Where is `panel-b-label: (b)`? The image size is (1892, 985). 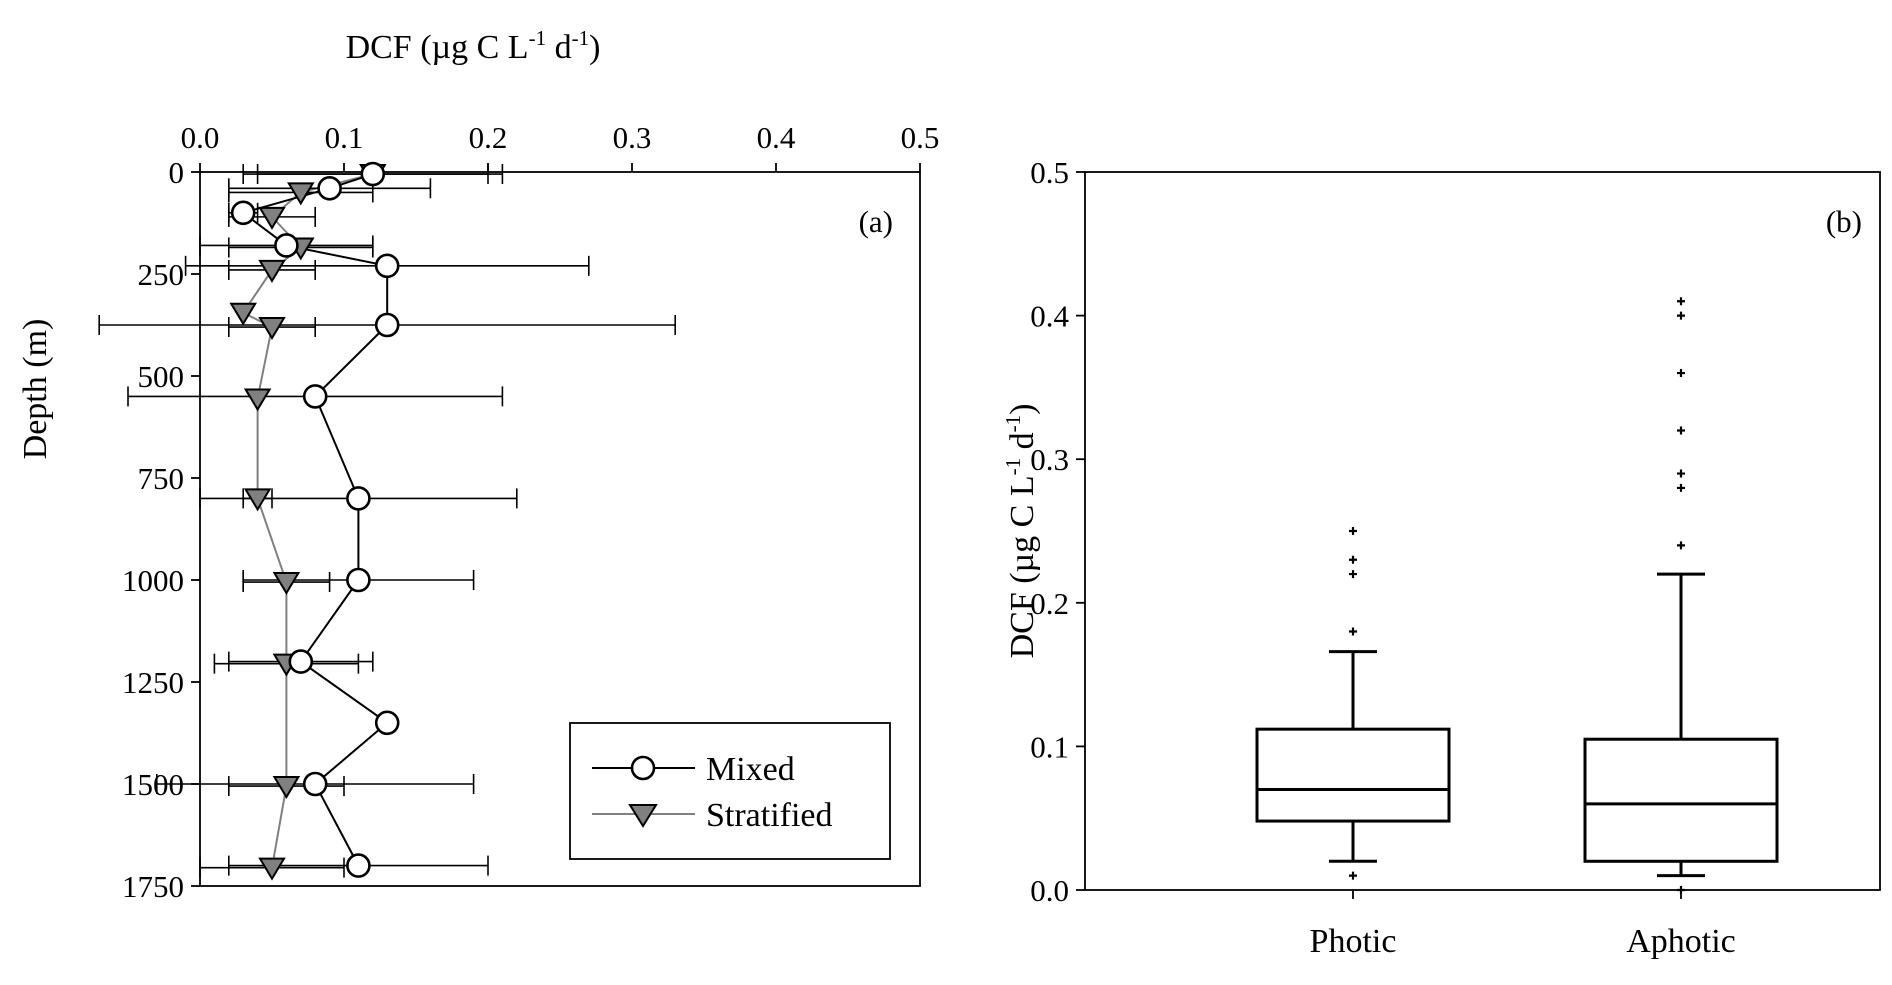
panel-b-label: (b) is located at coordinates (1844, 221).